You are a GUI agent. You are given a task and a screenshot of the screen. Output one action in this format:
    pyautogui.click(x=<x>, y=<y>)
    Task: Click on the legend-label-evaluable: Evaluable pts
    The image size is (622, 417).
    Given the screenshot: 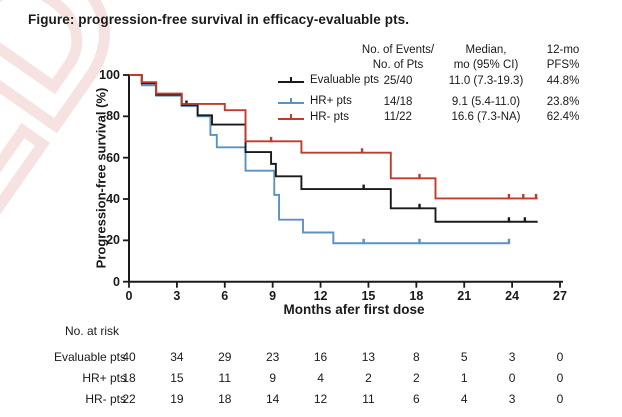 What is the action you would take?
    pyautogui.click(x=345, y=80)
    